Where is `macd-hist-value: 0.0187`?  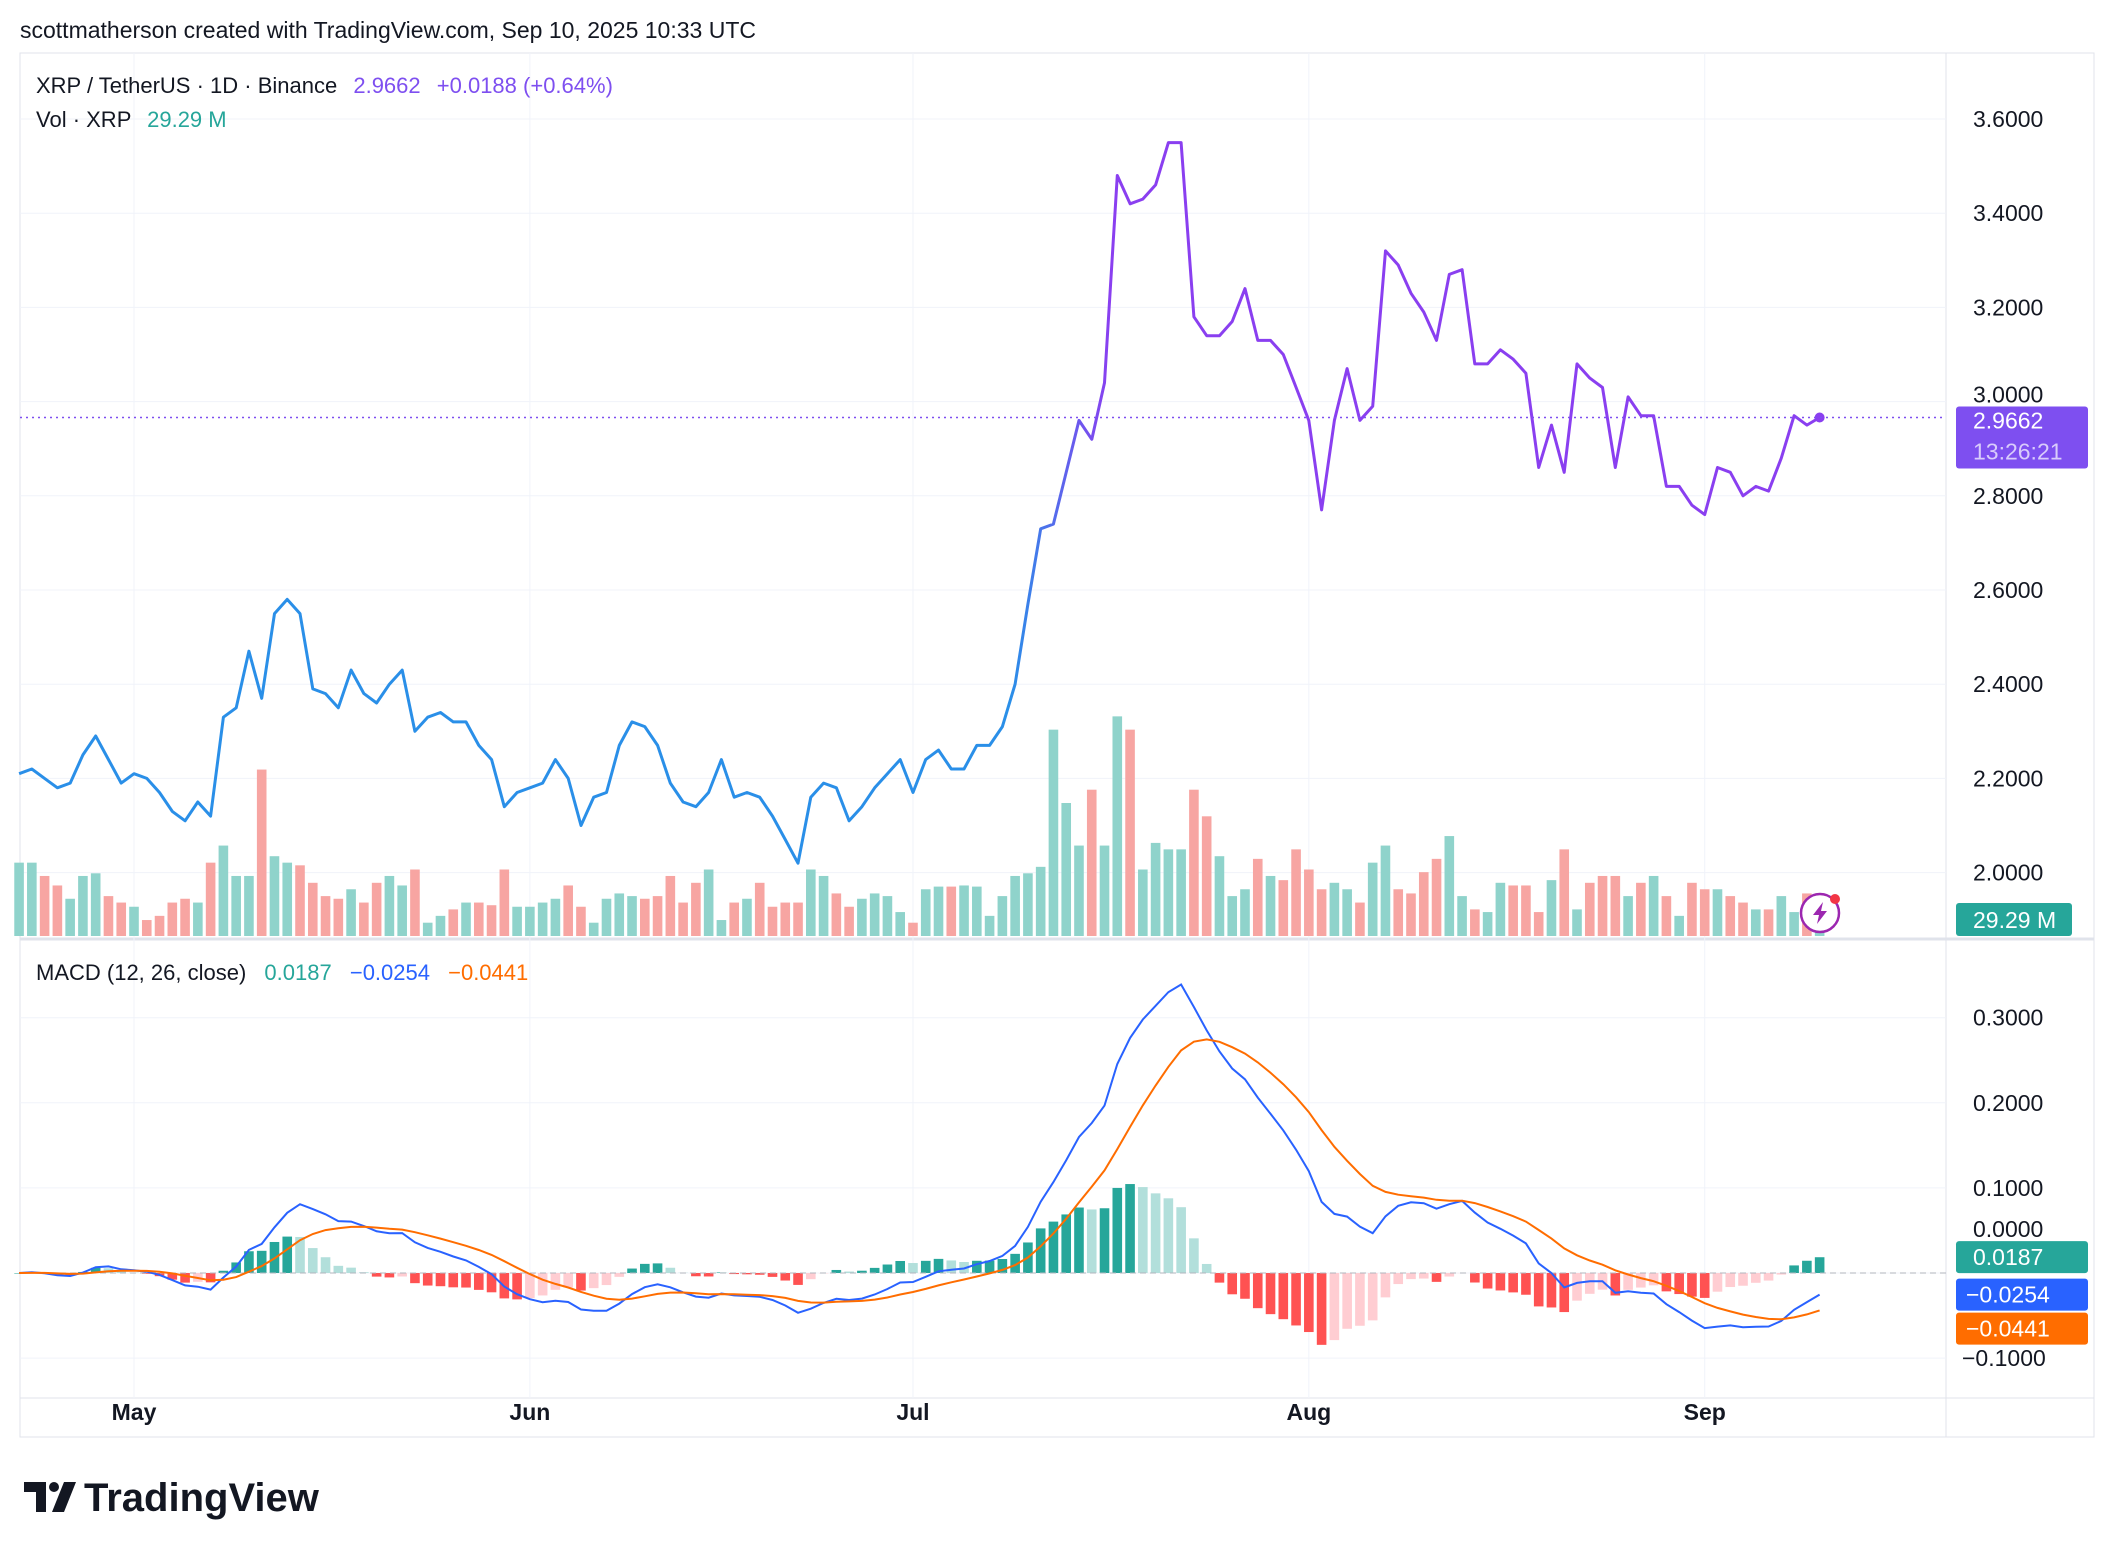
macd-hist-value: 0.0187 is located at coordinates (2008, 1257).